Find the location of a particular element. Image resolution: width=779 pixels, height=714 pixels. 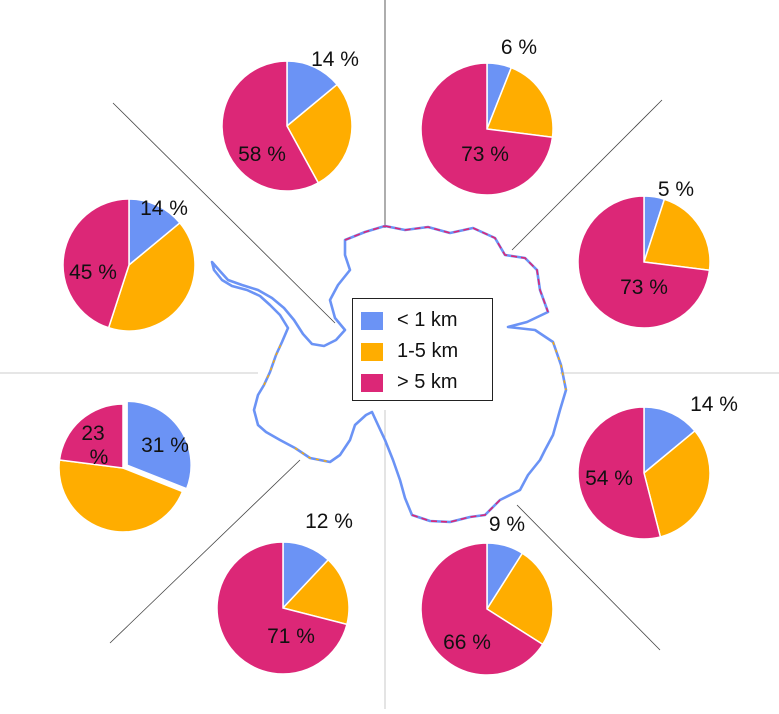

legend-item-lt1km: < 1 km is located at coordinates (422, 320).